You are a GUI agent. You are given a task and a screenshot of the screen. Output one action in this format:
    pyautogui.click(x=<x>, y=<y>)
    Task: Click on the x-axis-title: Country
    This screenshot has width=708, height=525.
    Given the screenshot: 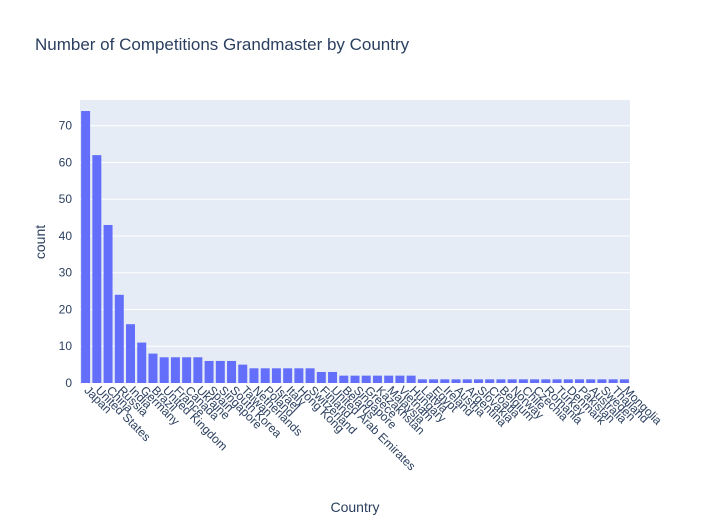 What is the action you would take?
    pyautogui.click(x=354, y=507)
    